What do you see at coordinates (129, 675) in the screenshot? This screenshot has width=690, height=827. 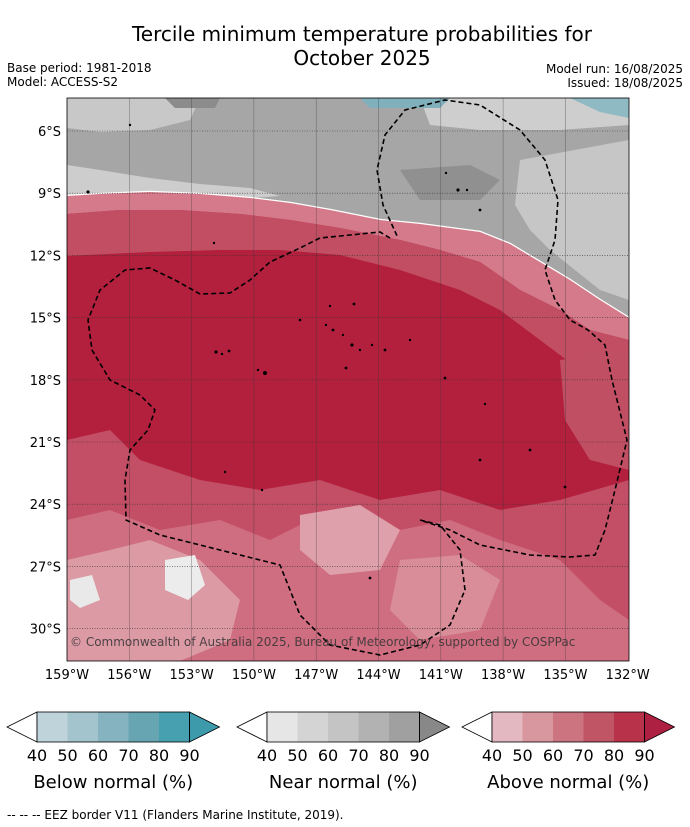 I see `lon-tick-label: 156°W` at bounding box center [129, 675].